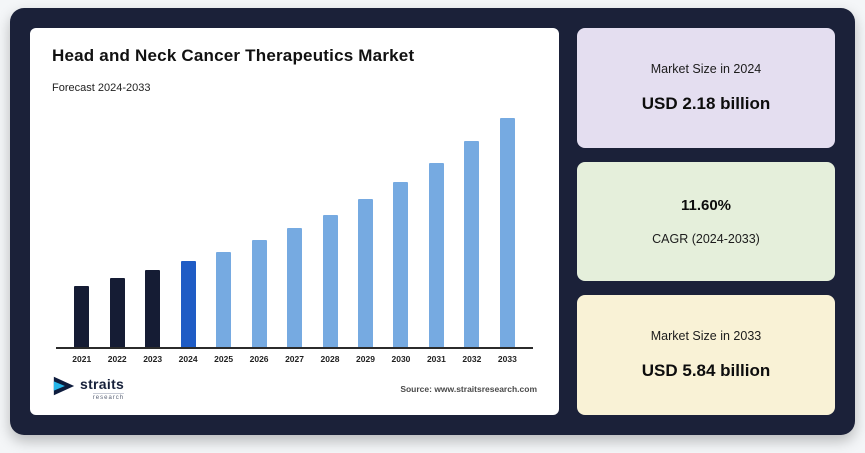 The height and width of the screenshot is (453, 865). I want to click on x-label-2030: 2030, so click(401, 359).